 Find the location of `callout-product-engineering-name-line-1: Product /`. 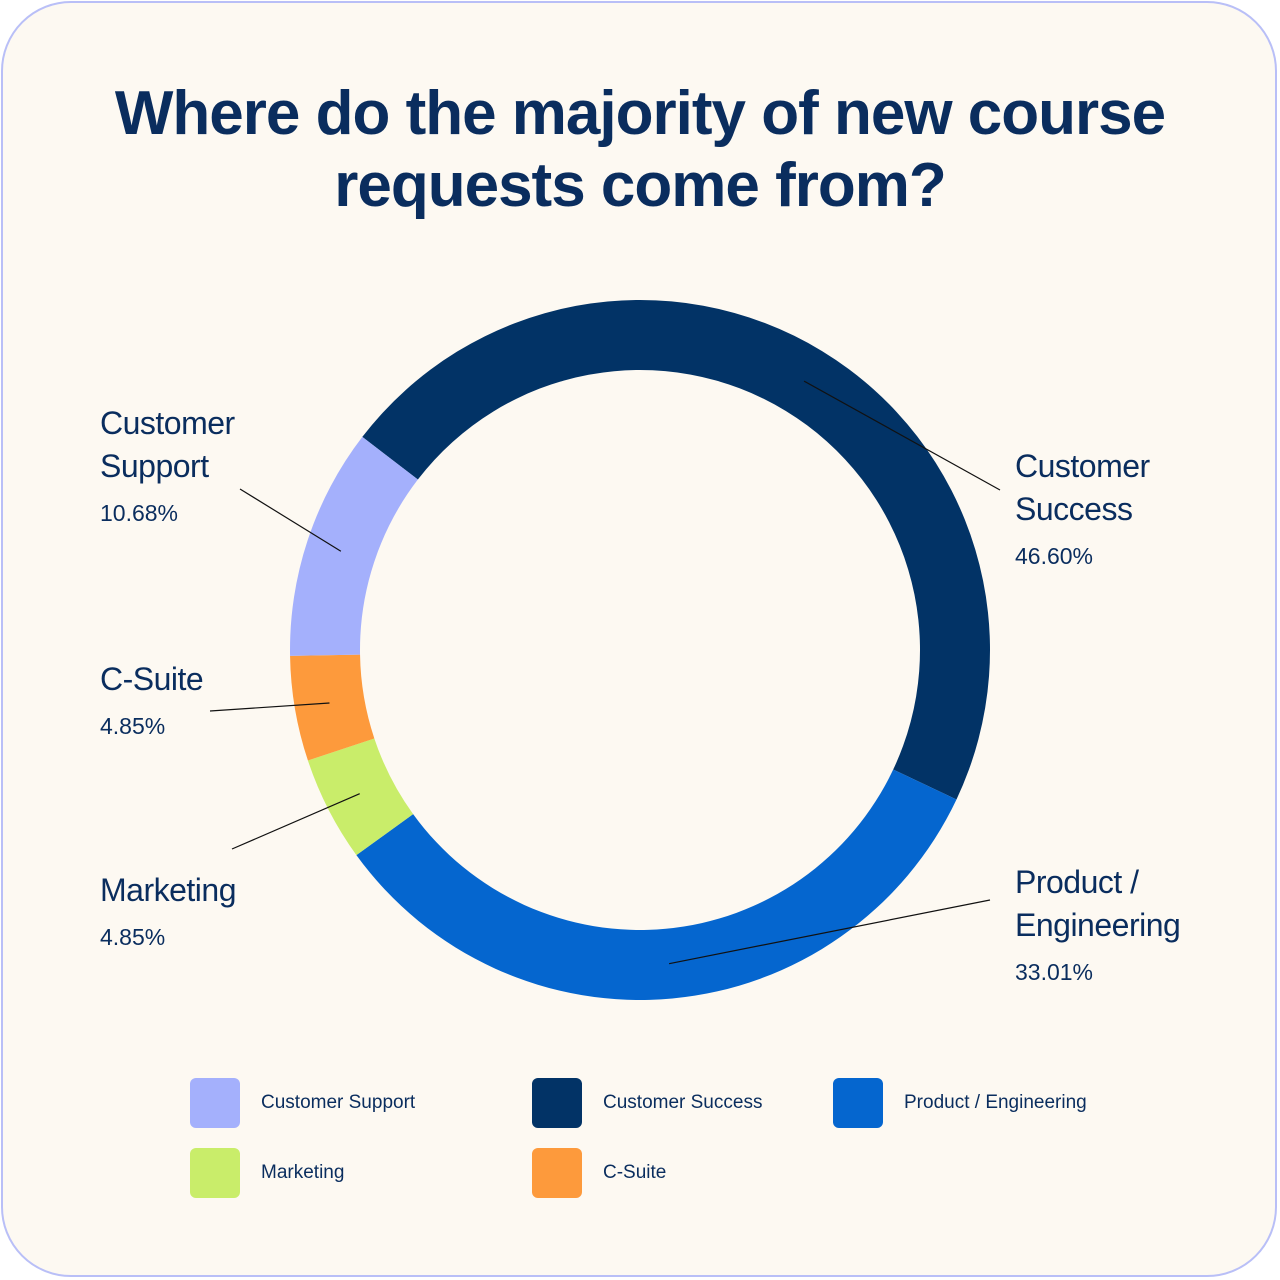

callout-product-engineering-name-line-1: Product / is located at coordinates (1077, 882).